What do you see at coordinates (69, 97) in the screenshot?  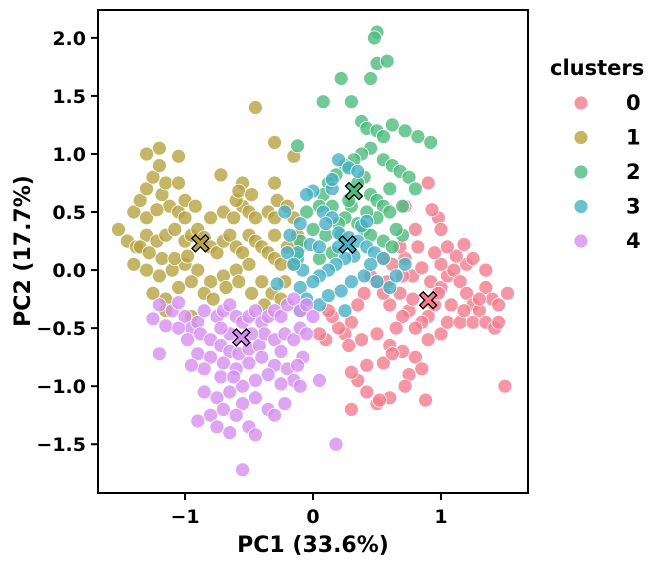 I see `y-tick-label: 1.5` at bounding box center [69, 97].